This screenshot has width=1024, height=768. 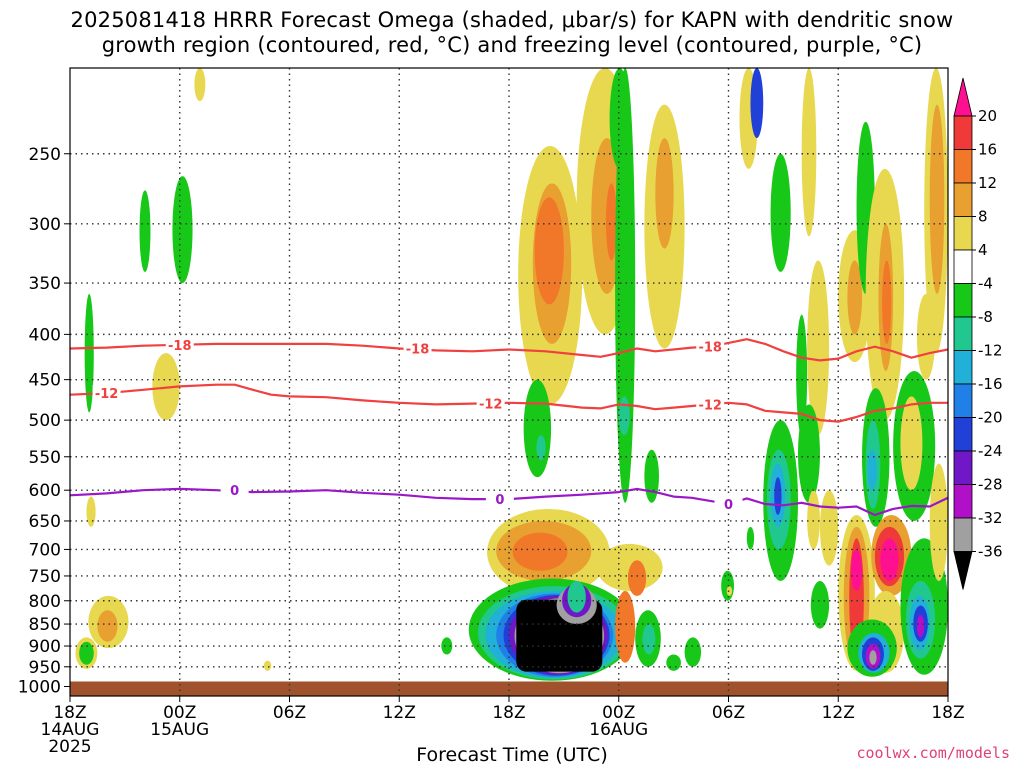 What do you see at coordinates (45, 335) in the screenshot?
I see `y-tick-label: 400` at bounding box center [45, 335].